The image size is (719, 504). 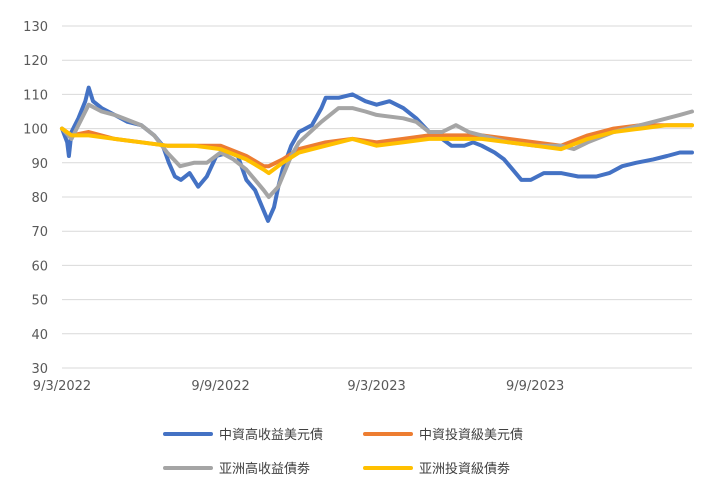 I want to click on y-tick-label: 50, so click(x=39, y=301).